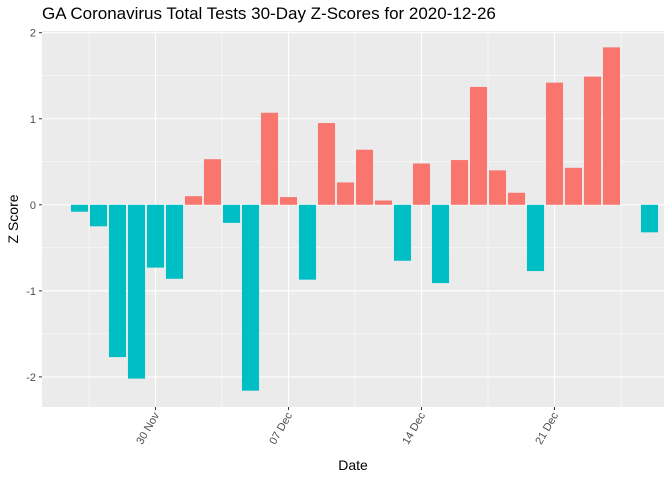  What do you see at coordinates (148, 428) in the screenshot?
I see `x-tick-label: 30 Nov` at bounding box center [148, 428].